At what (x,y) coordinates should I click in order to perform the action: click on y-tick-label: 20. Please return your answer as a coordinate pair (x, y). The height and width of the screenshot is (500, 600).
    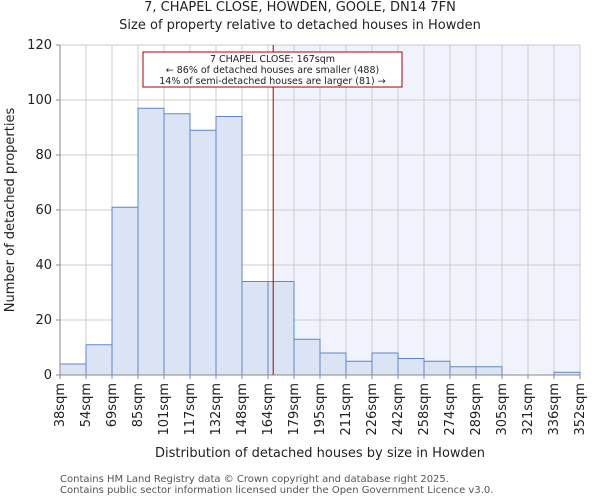
    Looking at the image, I should click on (43, 320).